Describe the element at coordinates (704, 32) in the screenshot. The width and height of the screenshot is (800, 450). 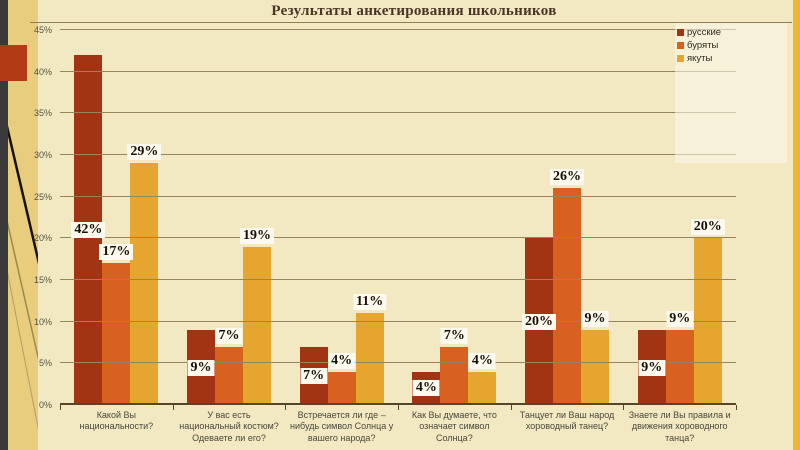
I see `legend-label: русские` at that location.